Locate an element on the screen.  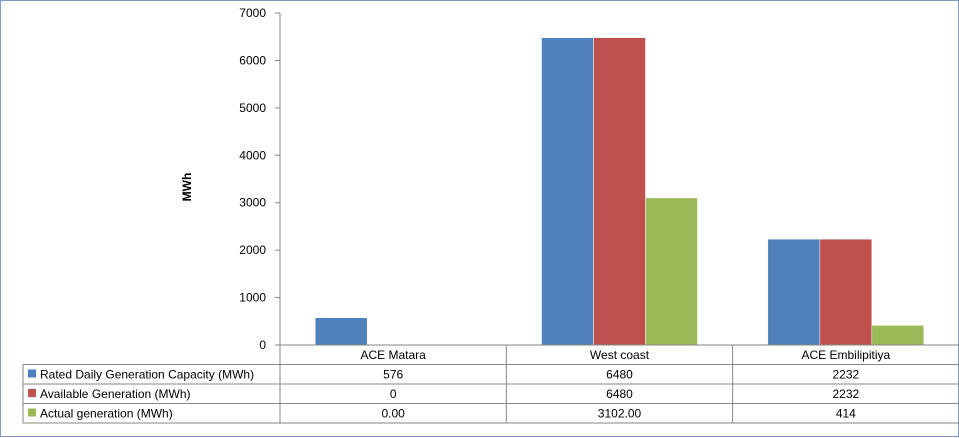
y-tick-label: 3000 is located at coordinates (252, 203).